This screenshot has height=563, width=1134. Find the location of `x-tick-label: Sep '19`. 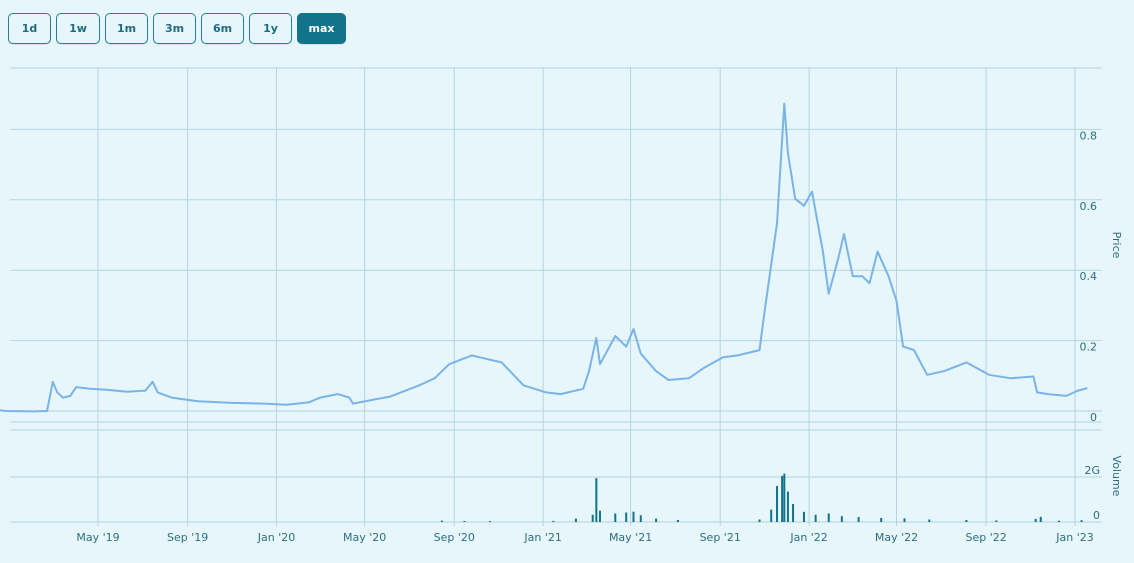

x-tick-label: Sep '19 is located at coordinates (187, 537).